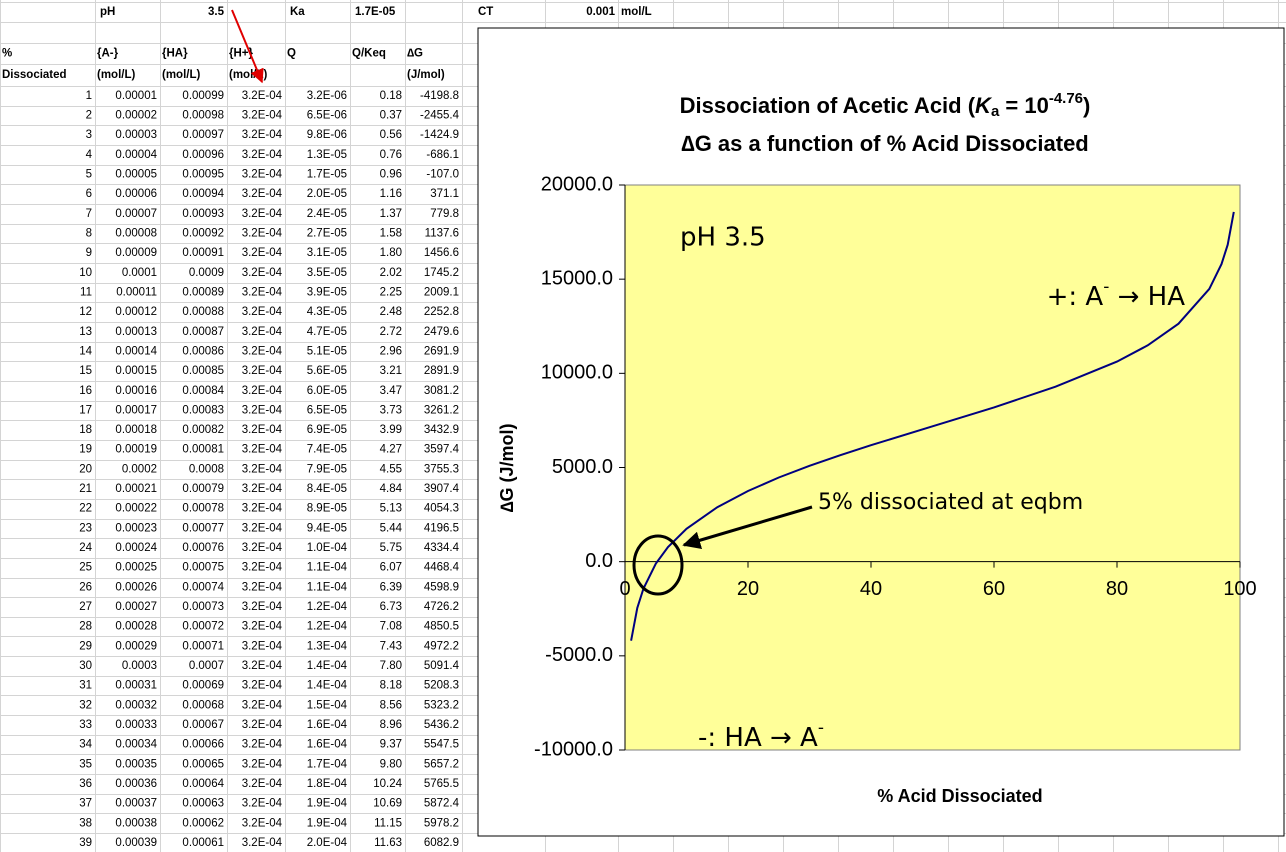 The width and height of the screenshot is (1286, 852). What do you see at coordinates (203, 155) in the screenshot?
I see `cell: 0.00096` at bounding box center [203, 155].